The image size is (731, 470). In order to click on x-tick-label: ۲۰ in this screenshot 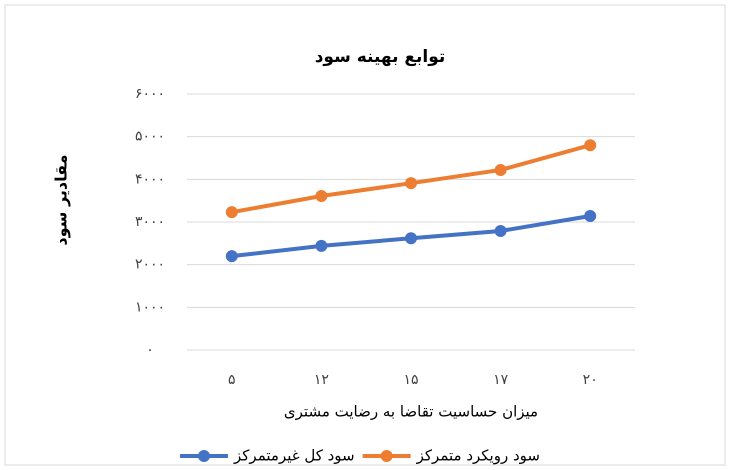, I will do `click(590, 380)`.